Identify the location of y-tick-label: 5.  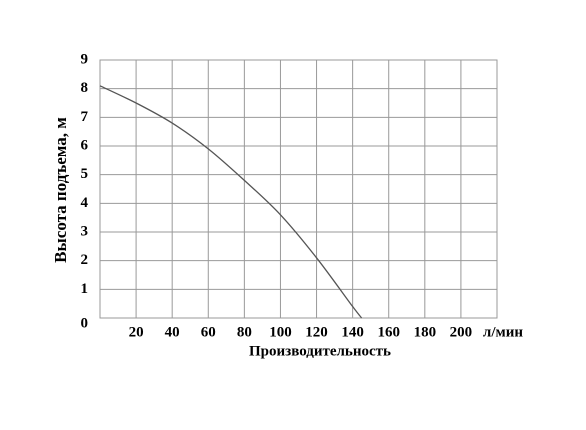
(85, 174).